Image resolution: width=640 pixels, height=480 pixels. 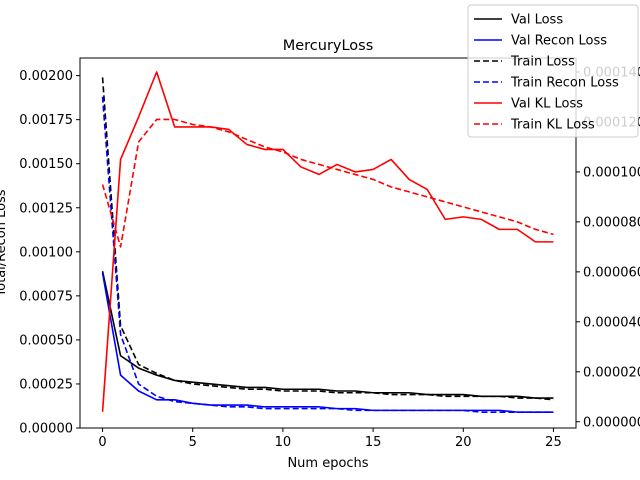 What do you see at coordinates (463, 442) in the screenshot?
I see `x-tick-label: 20` at bounding box center [463, 442].